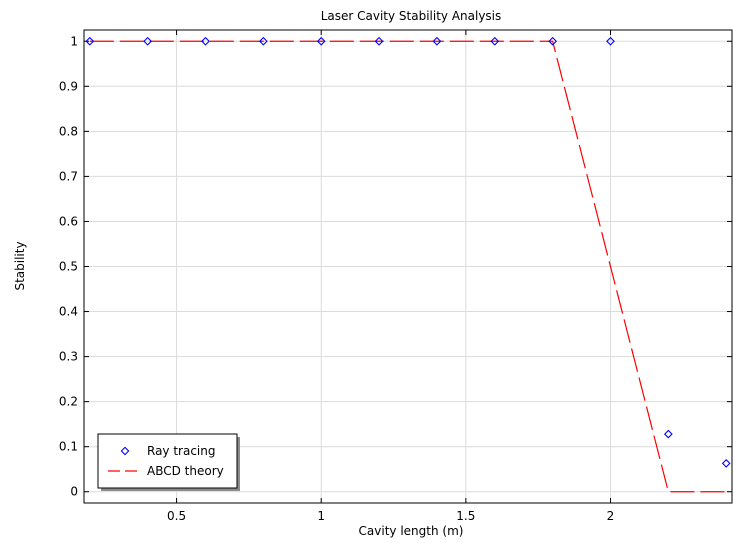 Image resolution: width=733 pixels, height=543 pixels. I want to click on y-tick-label: 0.1, so click(68, 447).